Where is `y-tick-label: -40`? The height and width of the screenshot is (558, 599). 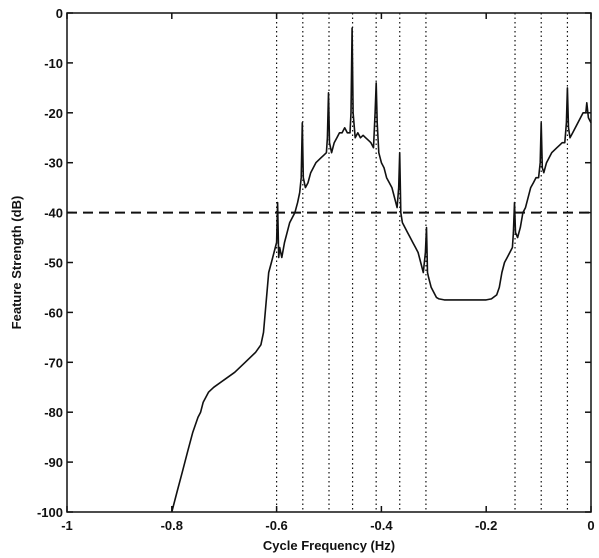 y-tick-label: -40 is located at coordinates (53, 213).